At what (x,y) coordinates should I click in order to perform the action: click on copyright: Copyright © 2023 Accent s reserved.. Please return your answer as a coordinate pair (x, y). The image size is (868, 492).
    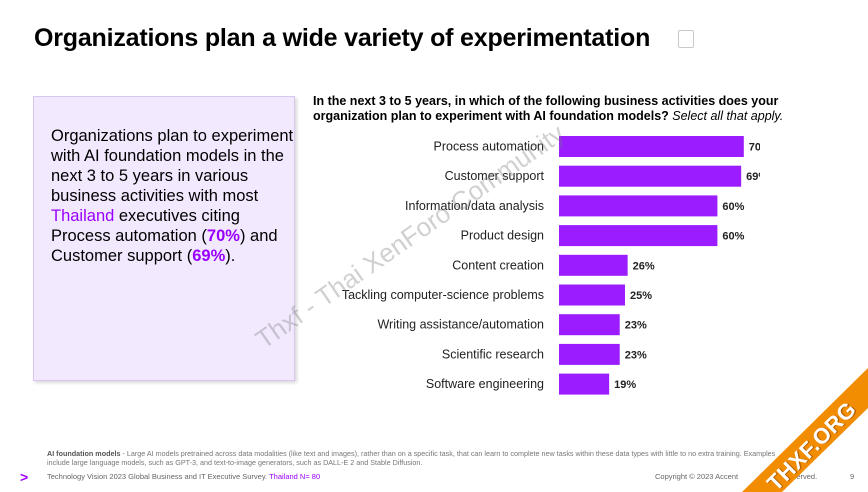
    Looking at the image, I should click on (736, 476).